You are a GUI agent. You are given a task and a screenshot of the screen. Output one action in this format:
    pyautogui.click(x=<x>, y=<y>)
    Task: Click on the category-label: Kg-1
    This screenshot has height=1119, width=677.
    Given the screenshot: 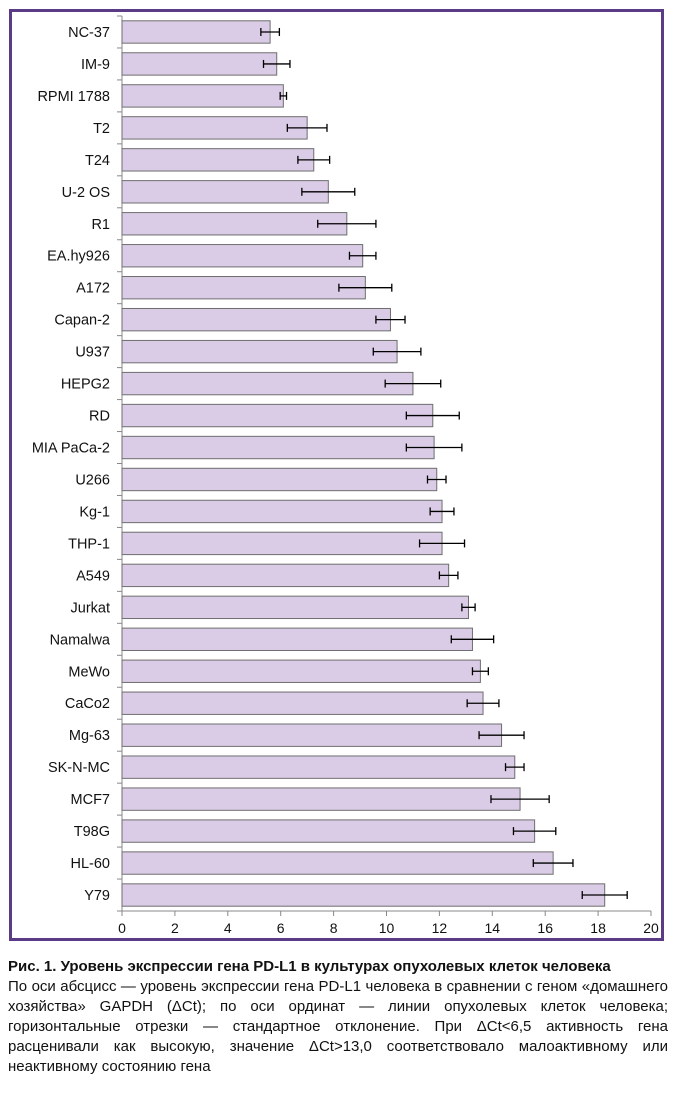 What is the action you would take?
    pyautogui.click(x=94, y=512)
    